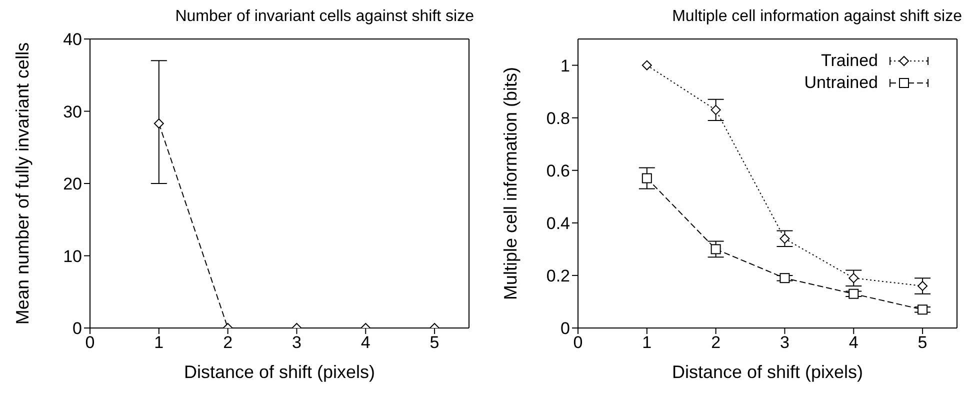  I want to click on y-tick-label: 0.2, so click(558, 276).